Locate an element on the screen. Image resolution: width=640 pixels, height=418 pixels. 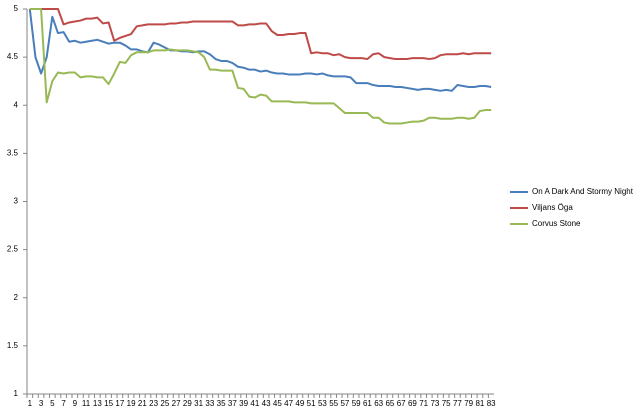
x-tick-label: 71 is located at coordinates (423, 403).